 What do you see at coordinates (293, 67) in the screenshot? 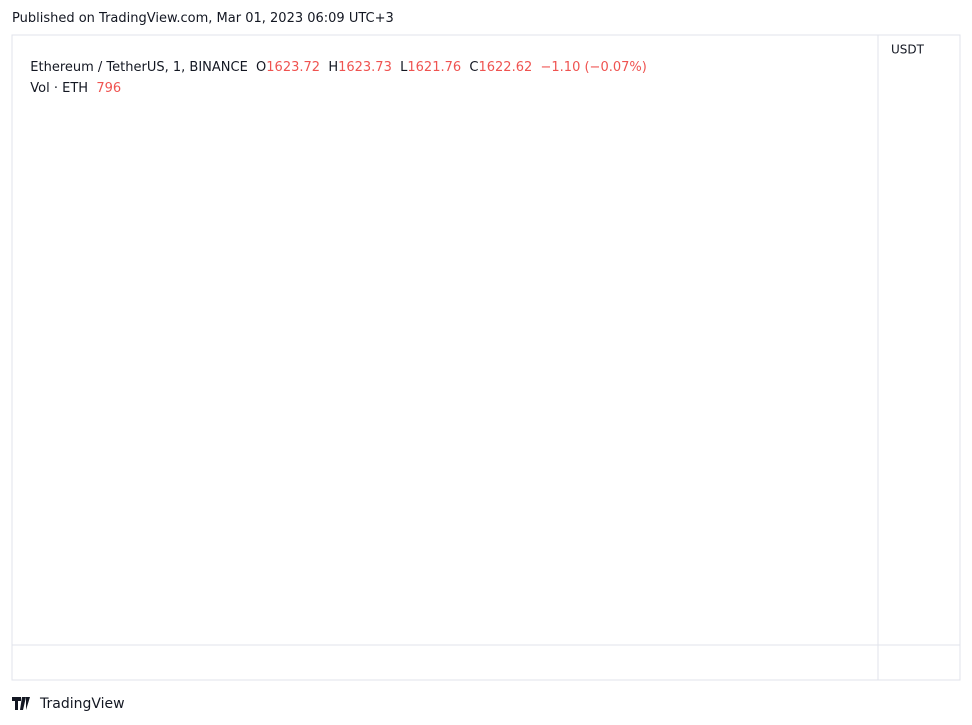
I see `ohlc-value: 1623.72` at bounding box center [293, 67].